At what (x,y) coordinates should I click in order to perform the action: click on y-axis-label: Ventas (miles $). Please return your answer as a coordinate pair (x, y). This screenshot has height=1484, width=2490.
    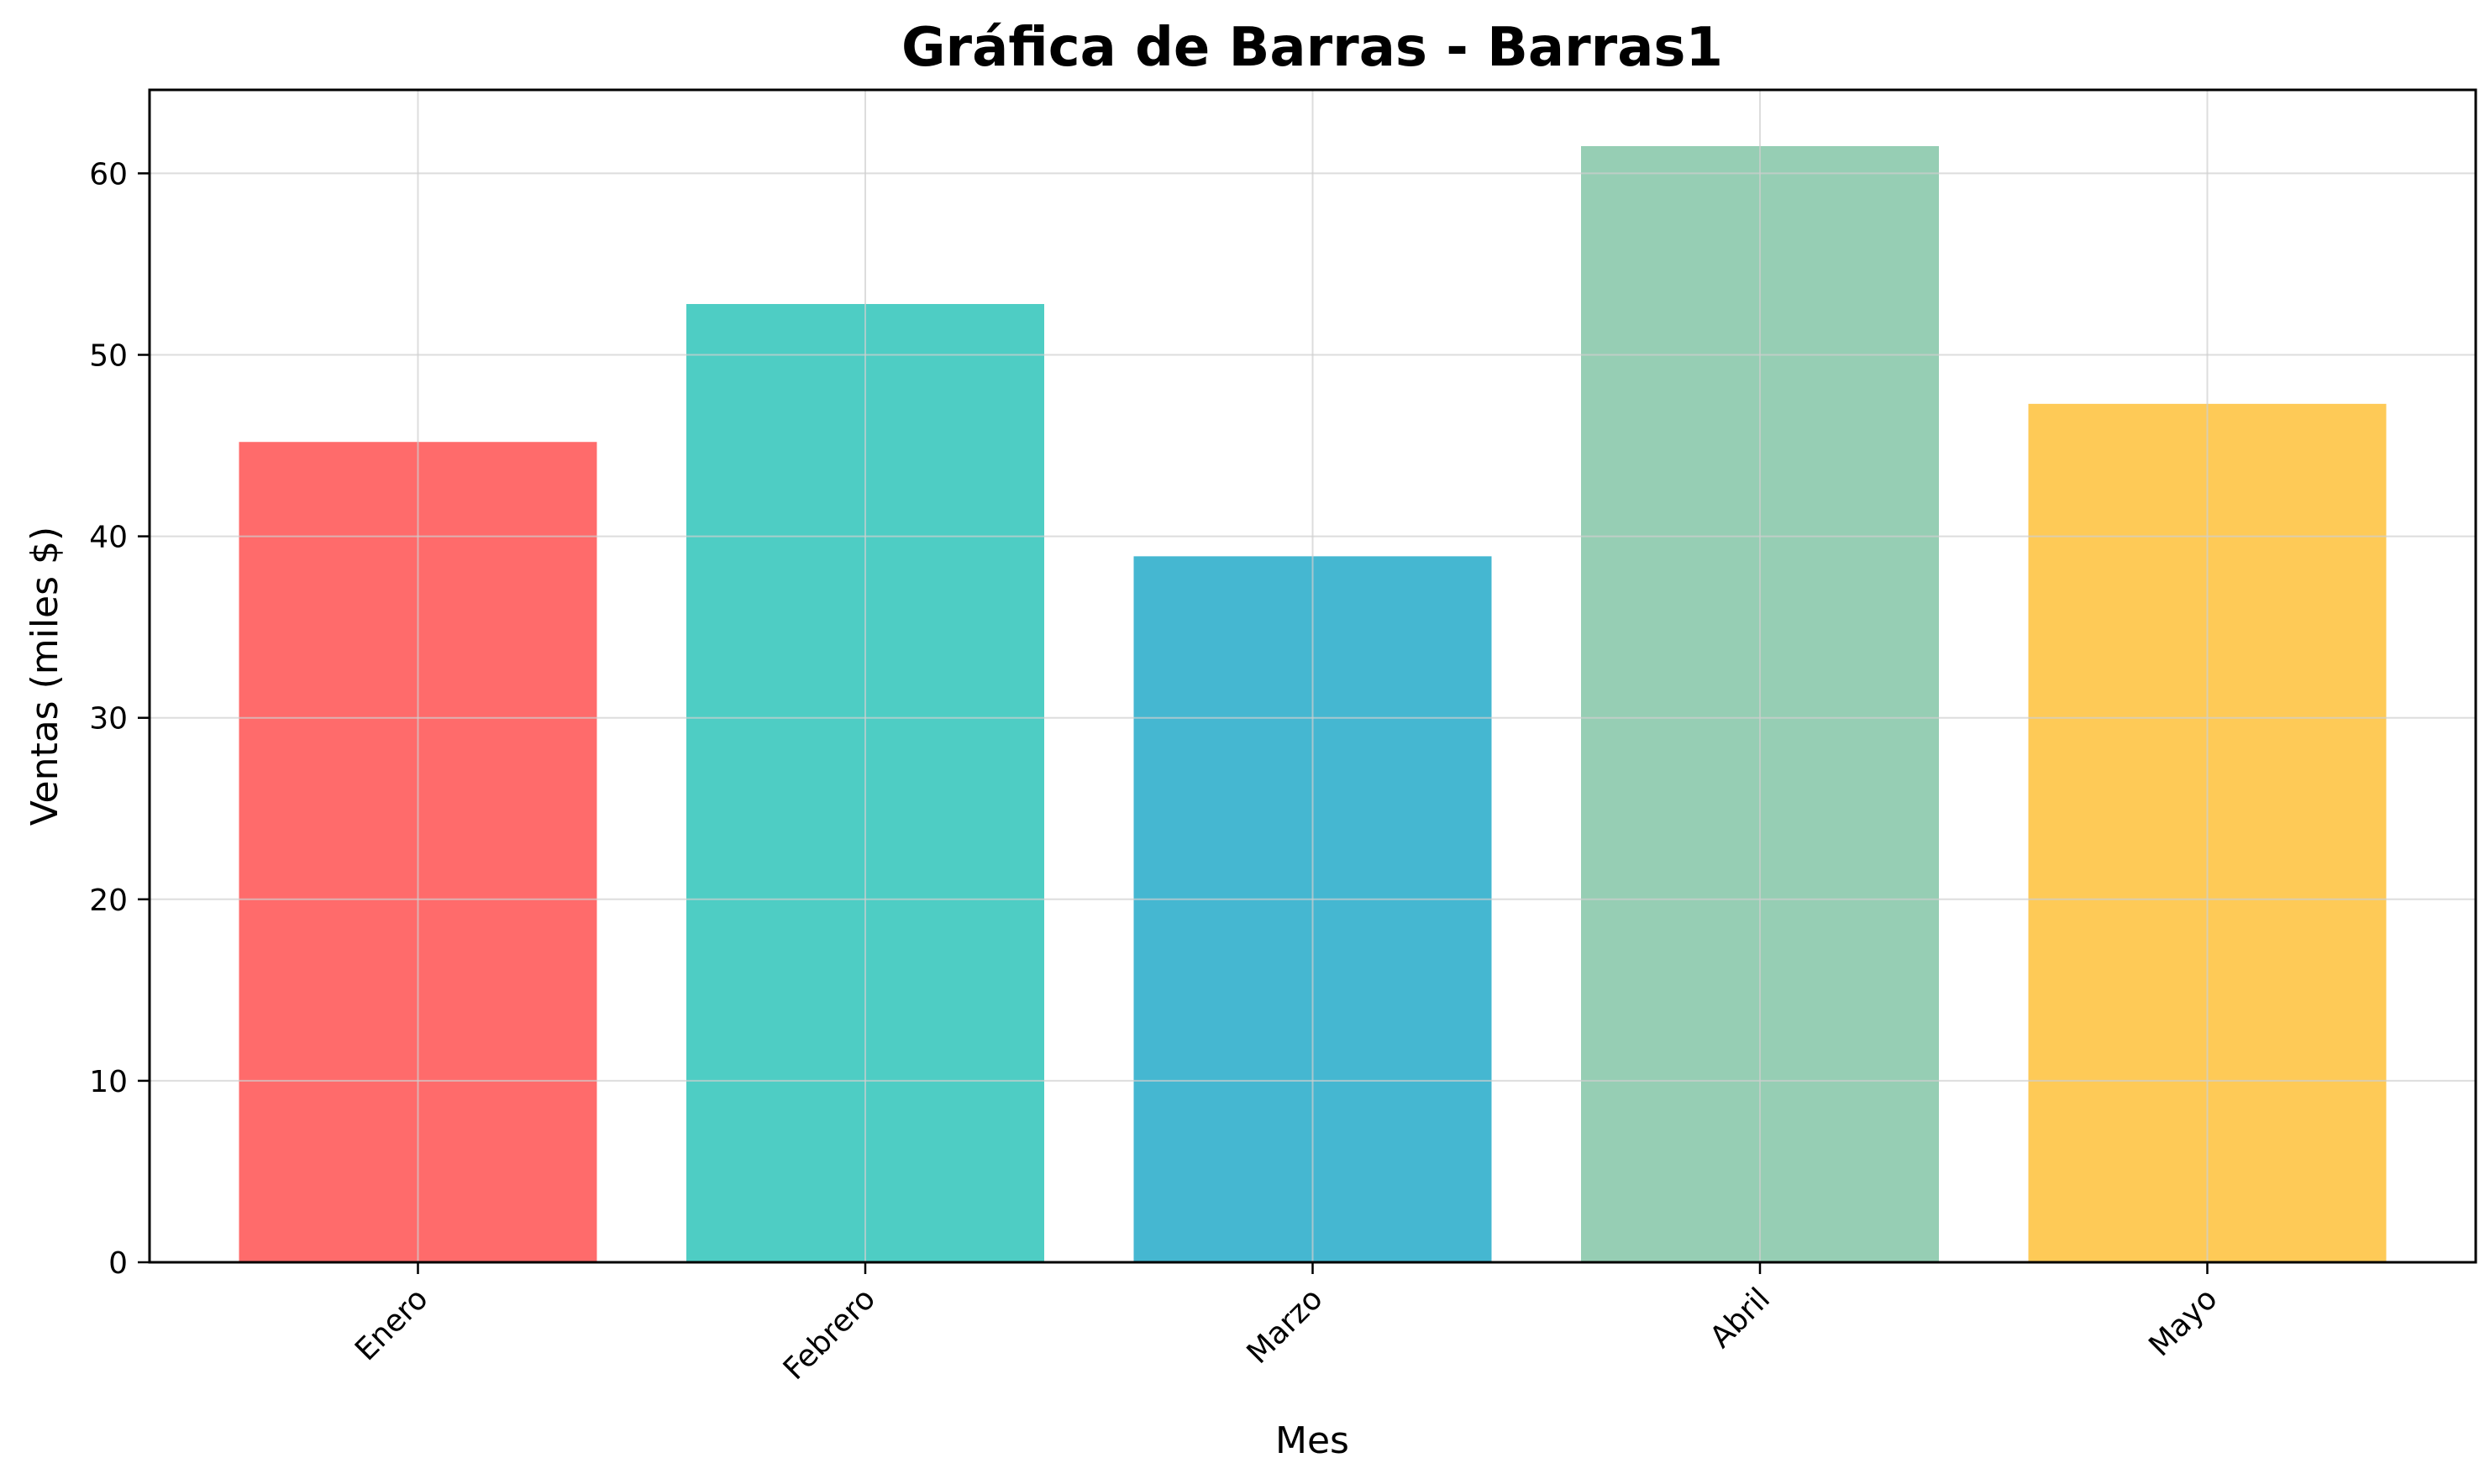
    Looking at the image, I should click on (45, 676).